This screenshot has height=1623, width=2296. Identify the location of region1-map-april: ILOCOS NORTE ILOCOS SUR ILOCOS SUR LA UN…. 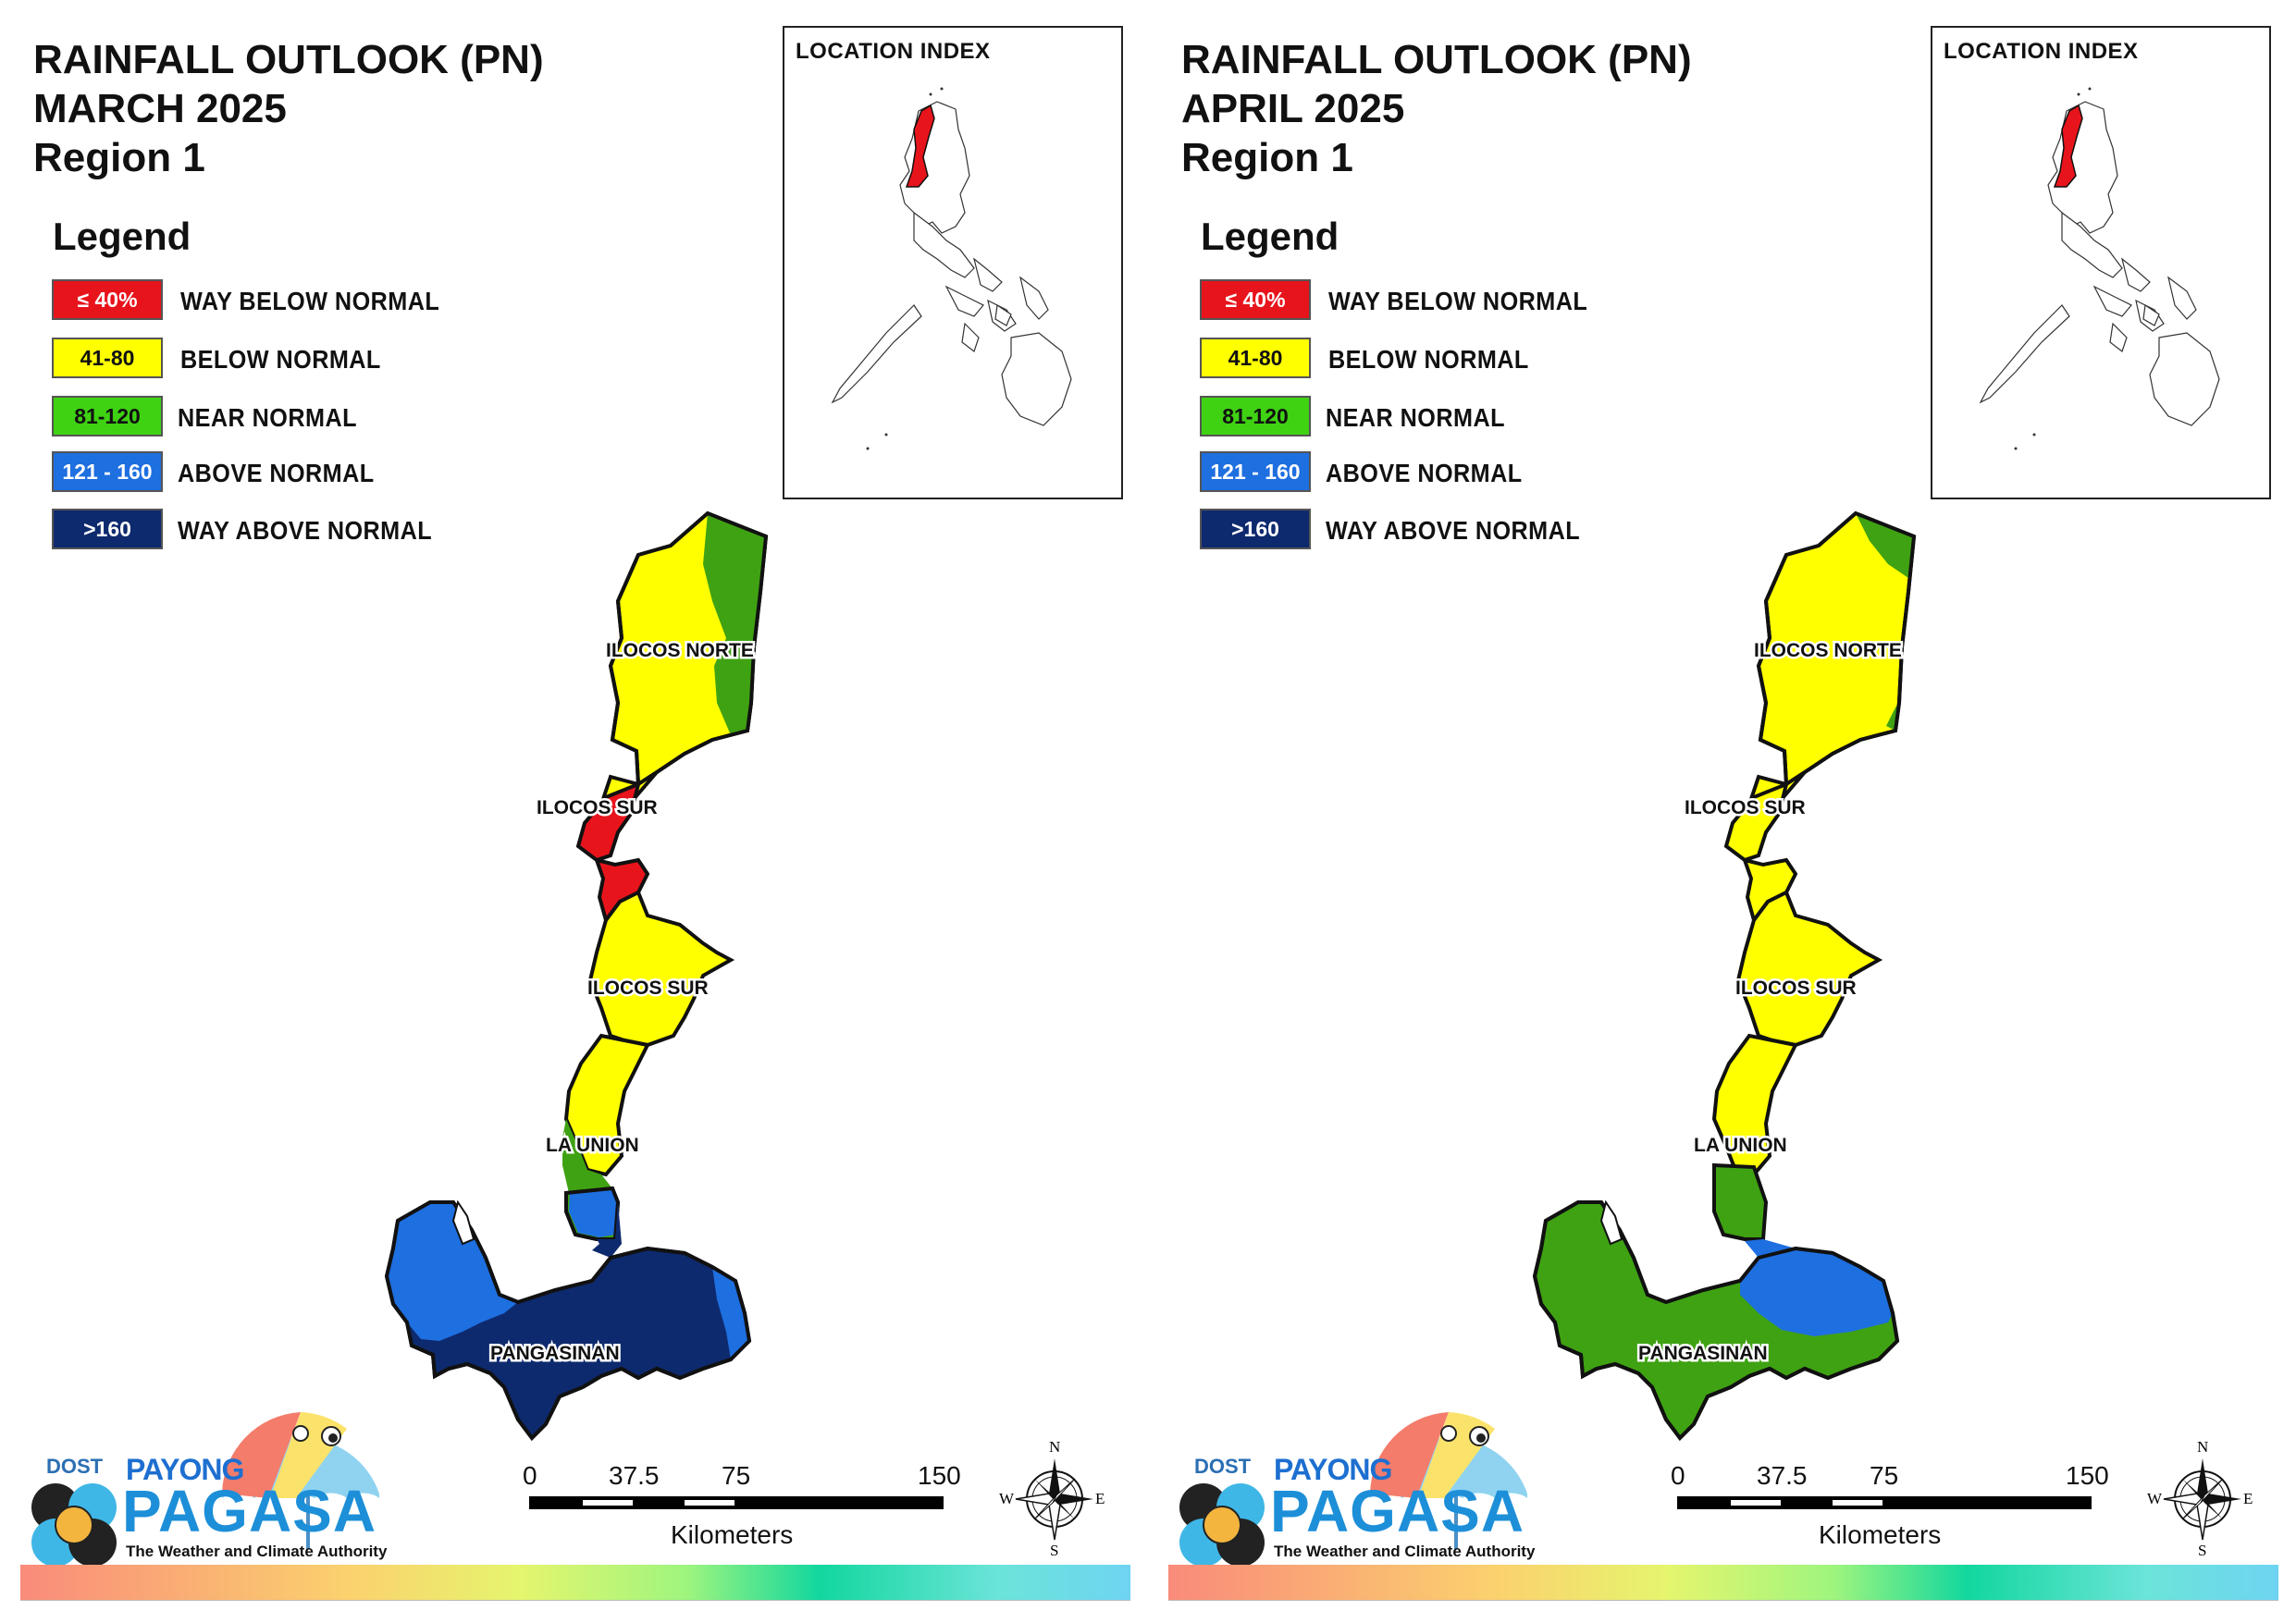
(1724, 976).